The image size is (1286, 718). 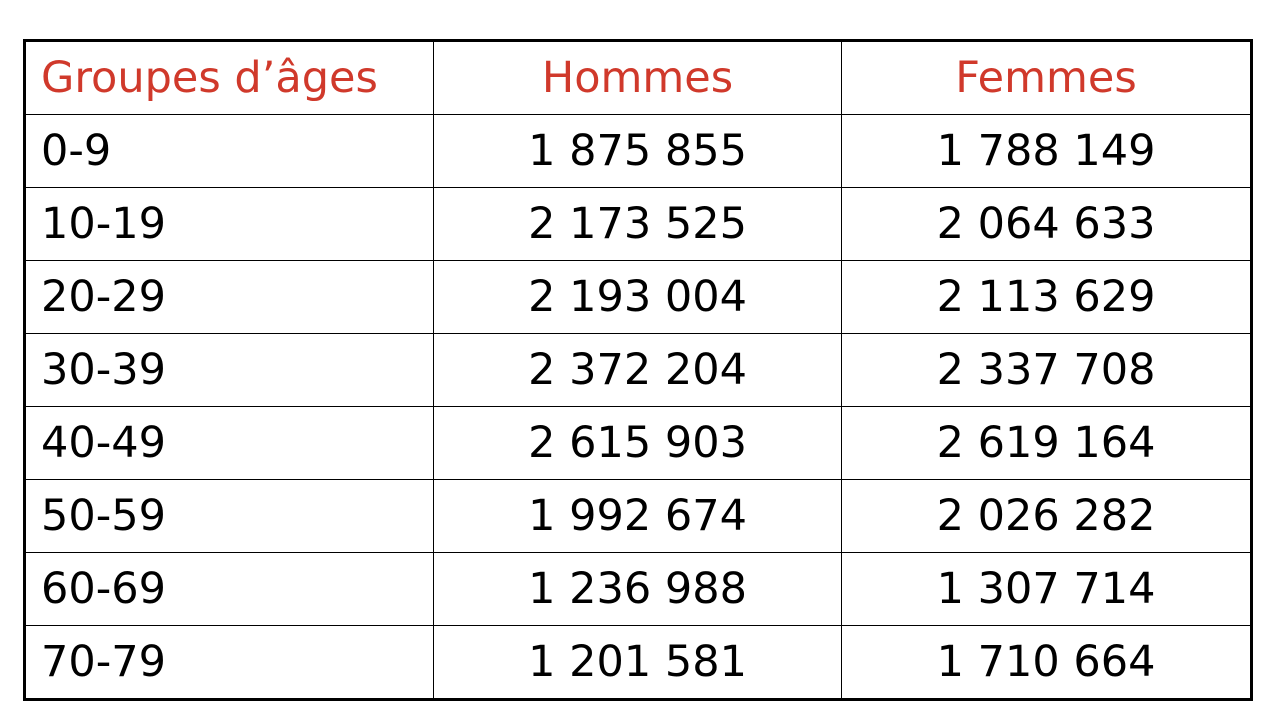 I want to click on men-count-cell: 2 193 004, so click(x=637, y=297).